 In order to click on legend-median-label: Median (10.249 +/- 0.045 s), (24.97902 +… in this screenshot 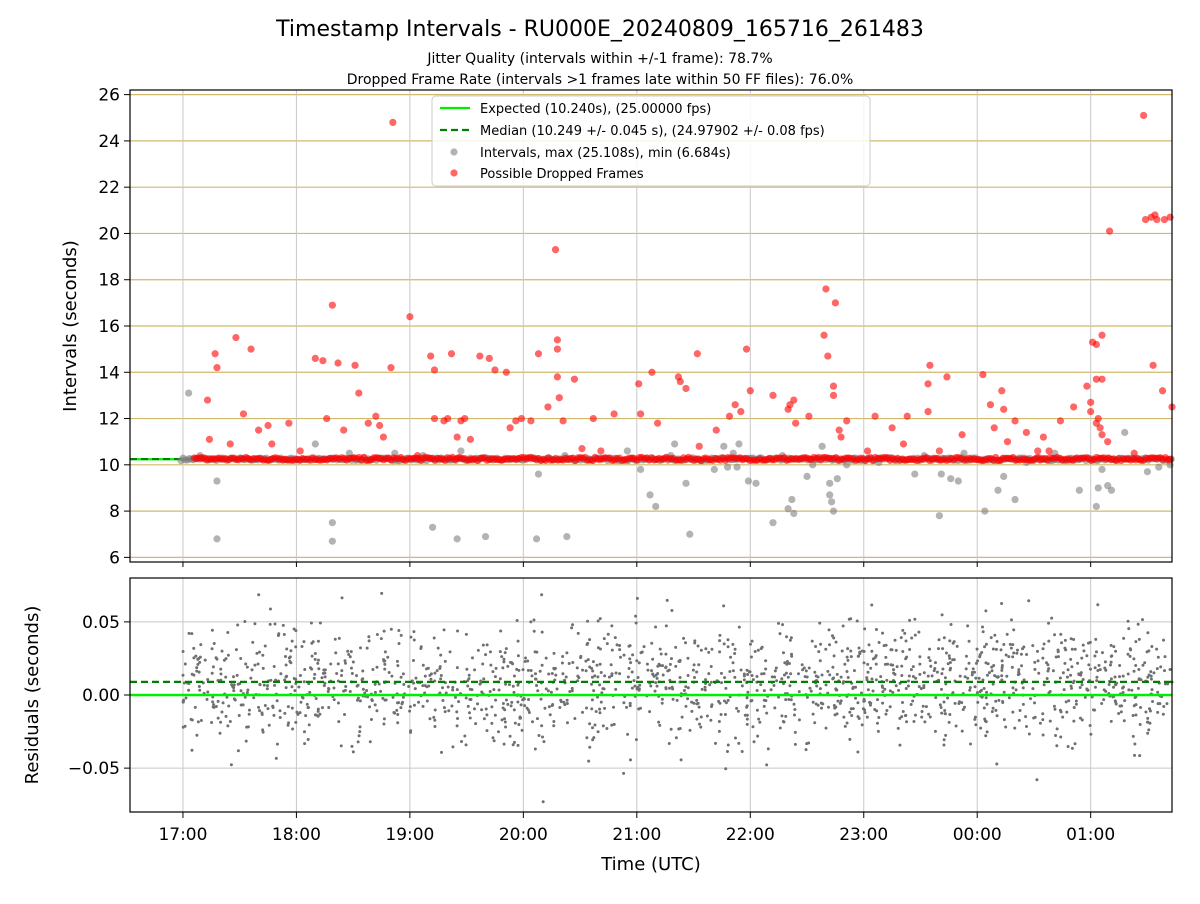, I will do `click(652, 131)`.